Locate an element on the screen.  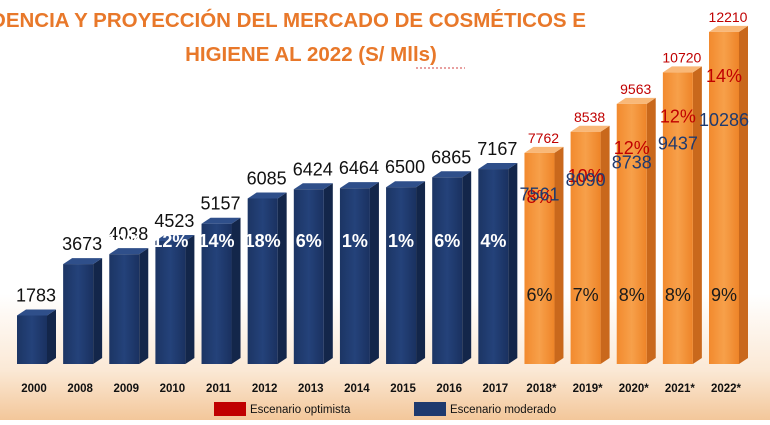
x-tick-label: 2009 is located at coordinates (126, 389).